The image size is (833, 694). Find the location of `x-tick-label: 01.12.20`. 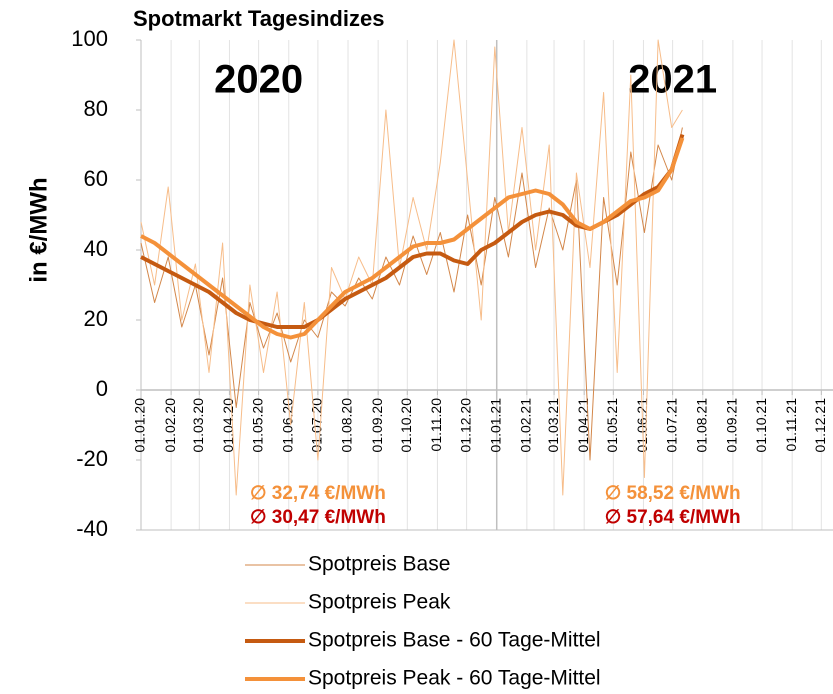

x-tick-label: 01.12.20 is located at coordinates (465, 425).